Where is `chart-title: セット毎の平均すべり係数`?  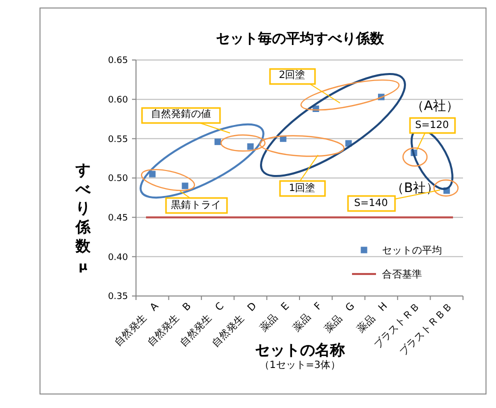 chart-title: セット毎の平均すべり係数 is located at coordinates (300, 39).